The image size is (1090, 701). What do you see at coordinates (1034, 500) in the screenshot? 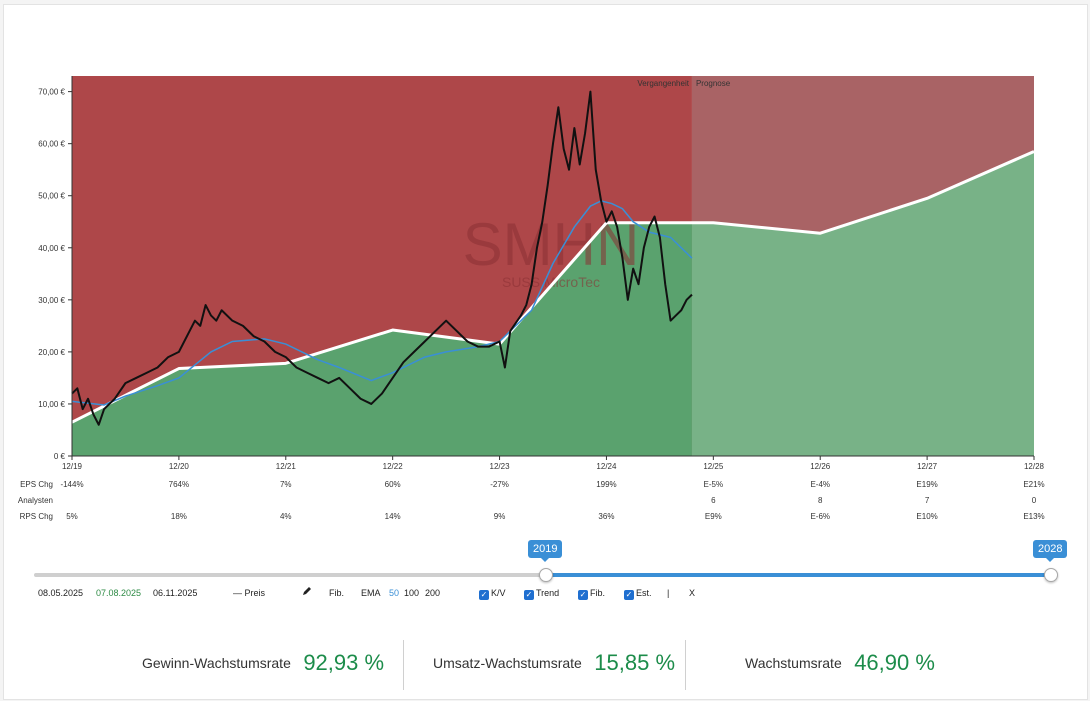
I see `table-cell: 0` at bounding box center [1034, 500].